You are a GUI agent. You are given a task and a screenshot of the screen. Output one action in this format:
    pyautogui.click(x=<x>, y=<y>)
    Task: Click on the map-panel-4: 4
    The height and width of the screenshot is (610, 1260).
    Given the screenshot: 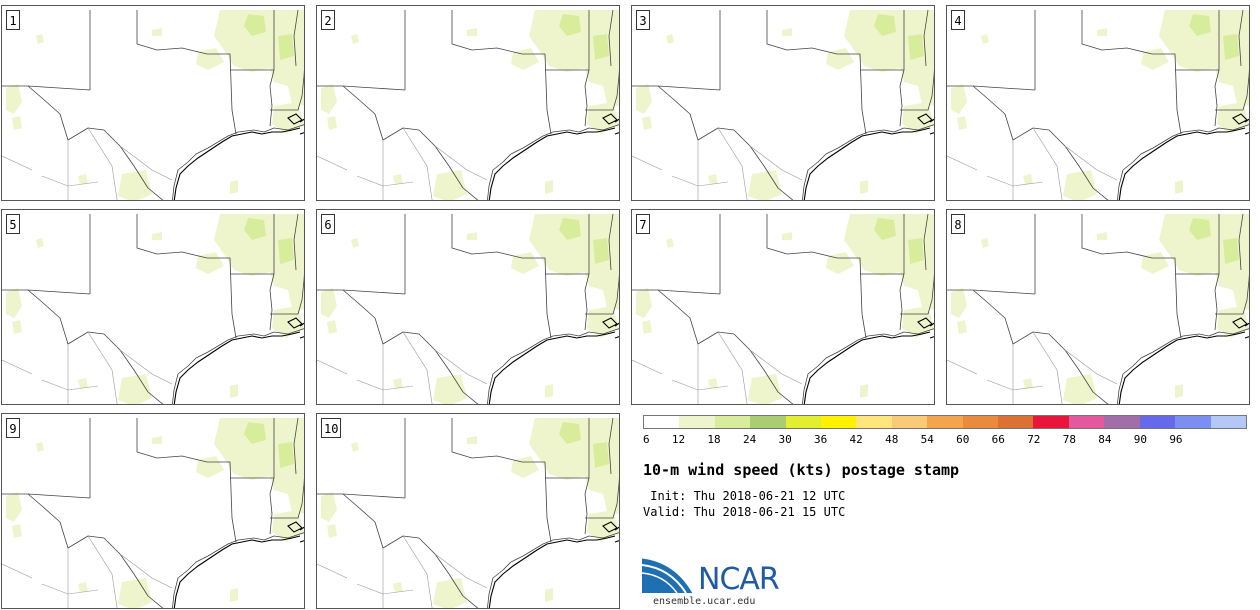 What is the action you would take?
    pyautogui.click(x=1098, y=103)
    